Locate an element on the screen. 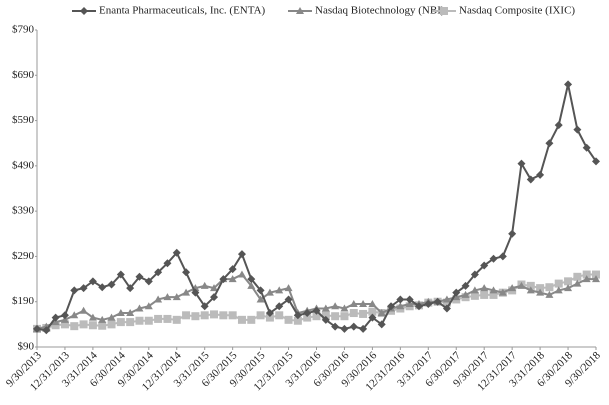 The image size is (609, 405). y-tick-label: $790 is located at coordinates (23, 30).